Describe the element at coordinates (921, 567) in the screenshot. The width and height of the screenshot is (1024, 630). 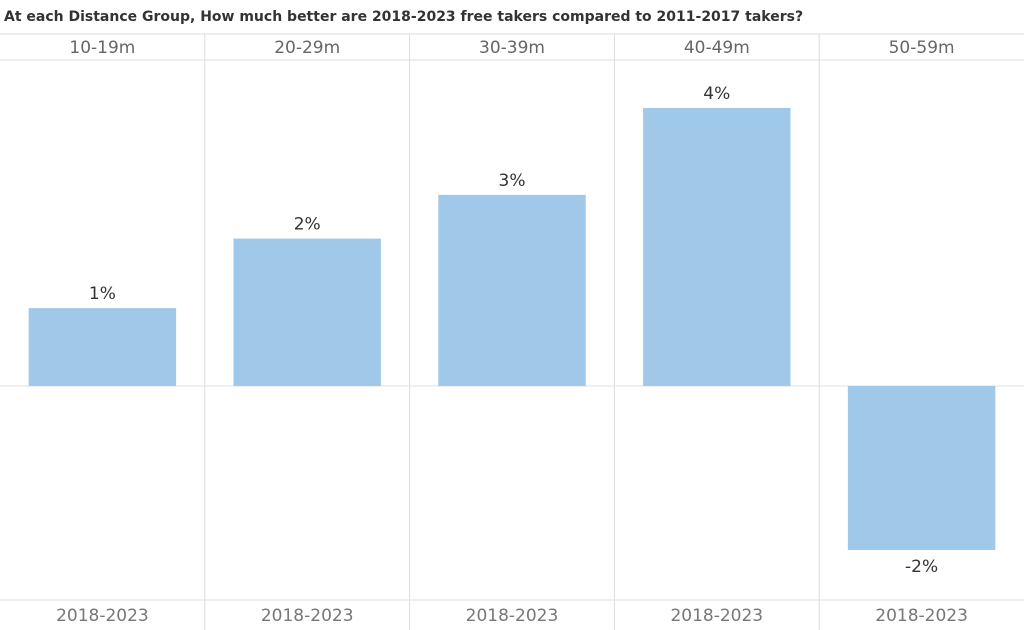
I see `data-label: -2%` at that location.